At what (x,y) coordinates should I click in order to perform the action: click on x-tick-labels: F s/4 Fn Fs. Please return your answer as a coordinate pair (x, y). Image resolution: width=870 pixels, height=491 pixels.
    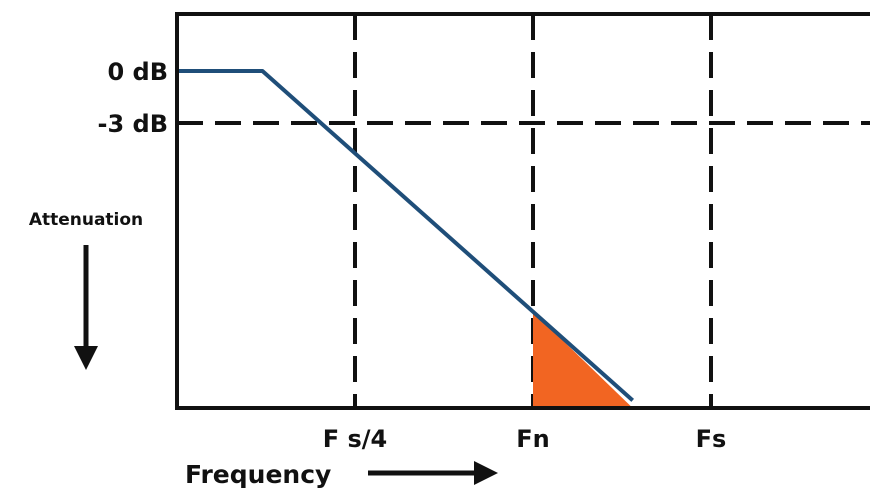
    Looking at the image, I should click on (525, 439).